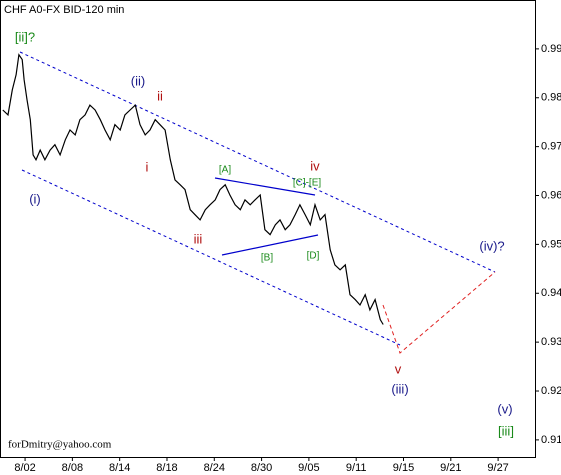 The image size is (561, 475). What do you see at coordinates (551, 98) in the screenshot?
I see `y-tick-label: 0.98` at bounding box center [551, 98].